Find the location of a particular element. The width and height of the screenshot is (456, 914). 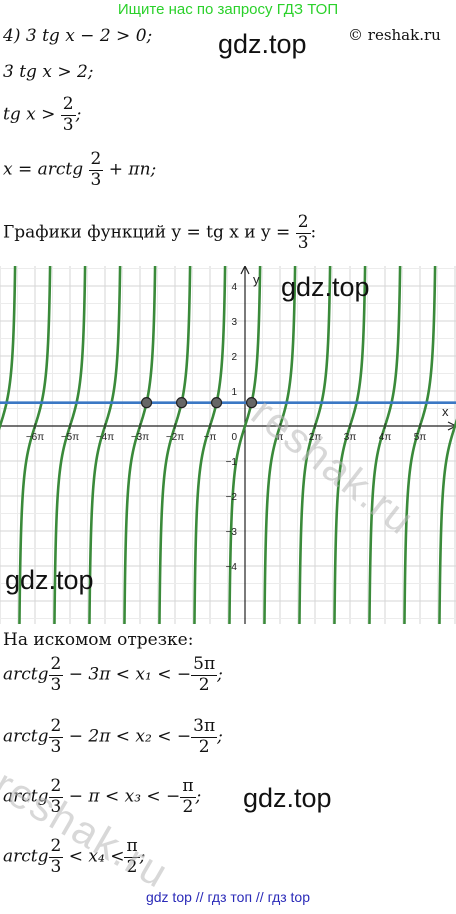

intersection-points is located at coordinates (199, 403).